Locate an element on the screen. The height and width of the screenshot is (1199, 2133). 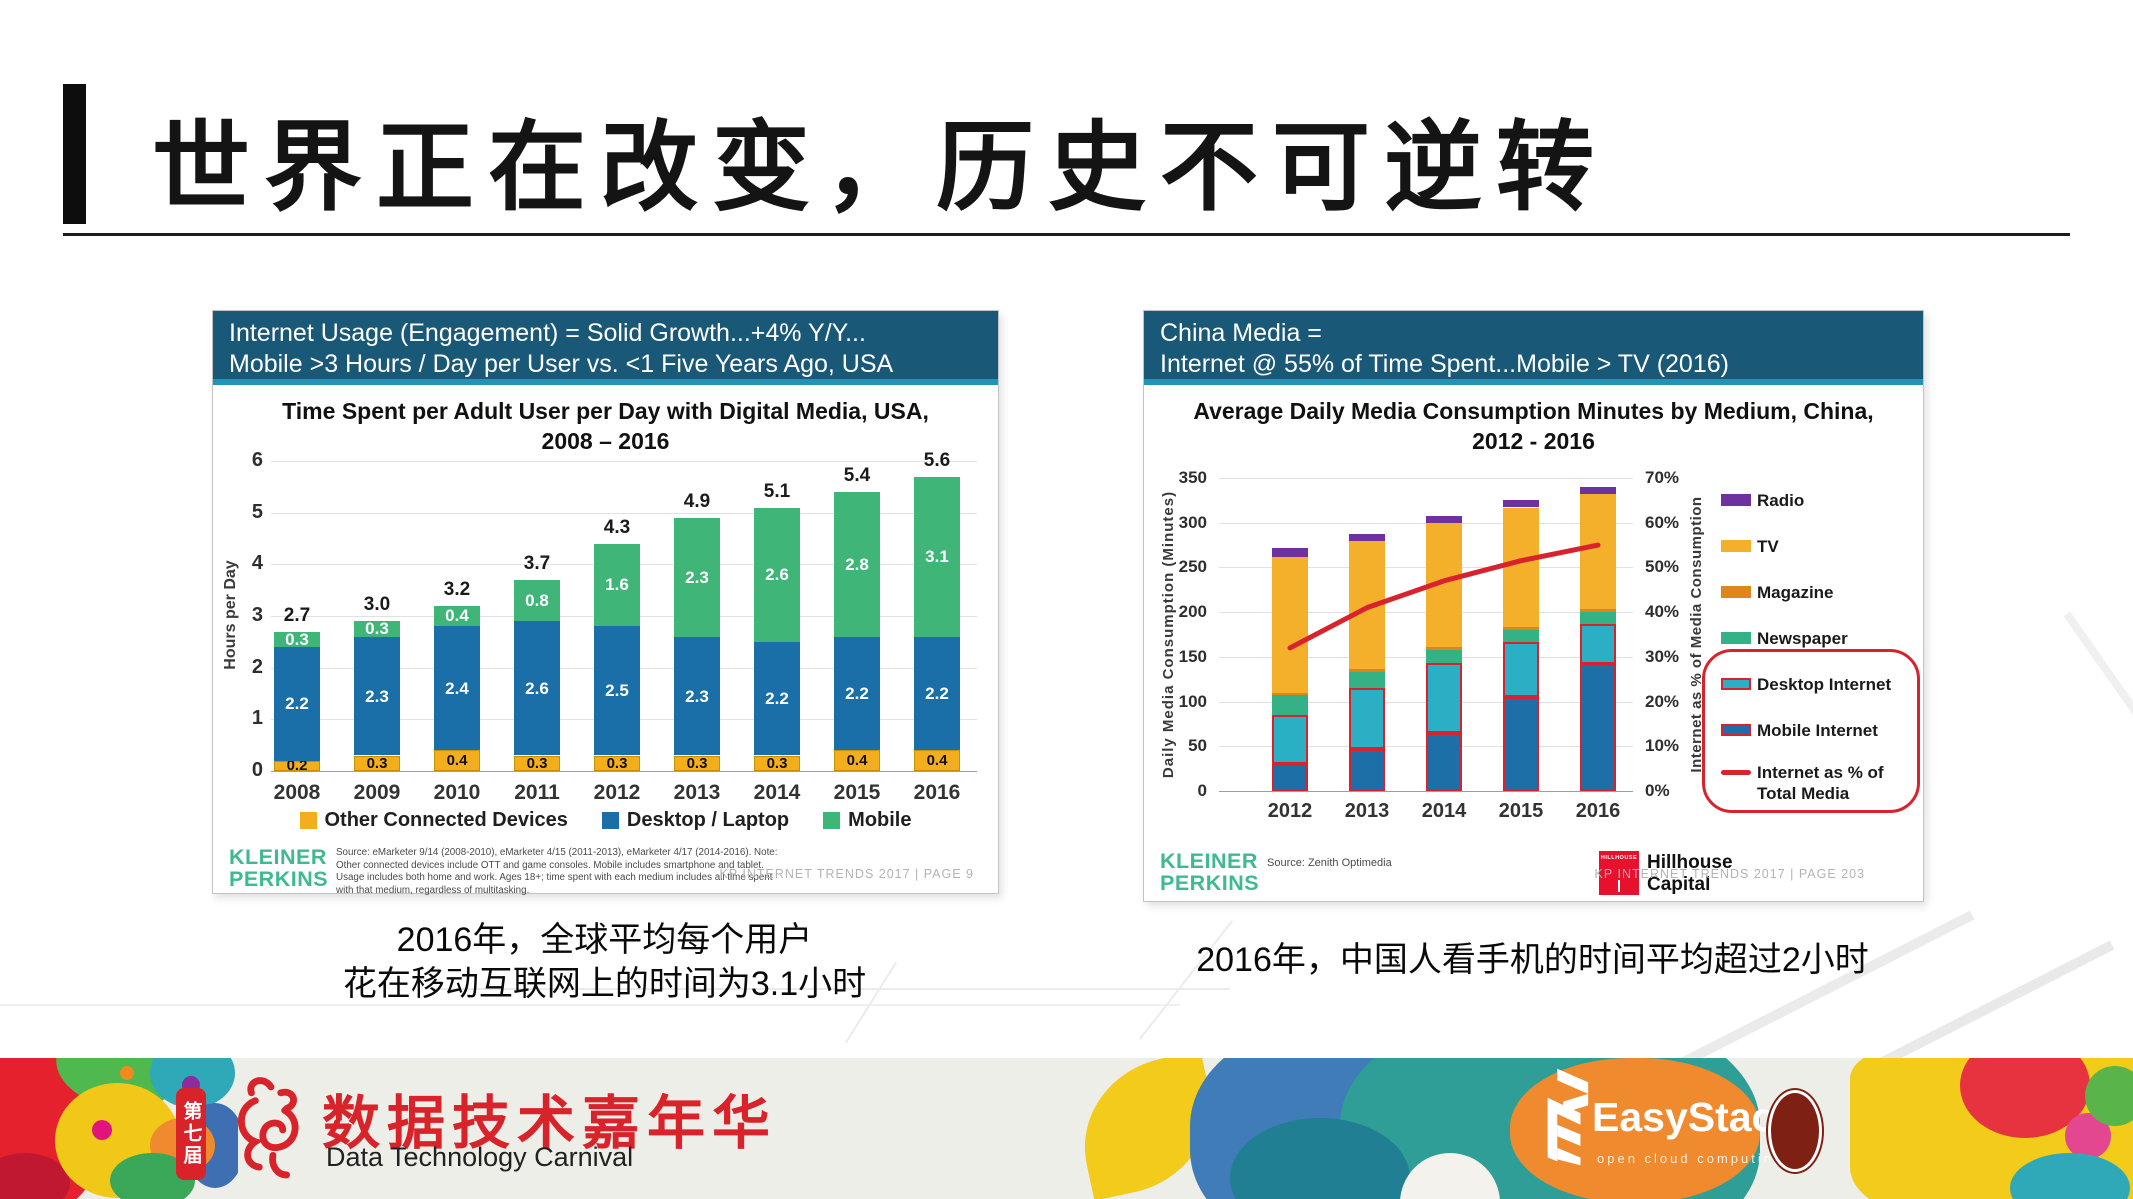
footer-band: 第七届 数据技术嘉年华 Data Technology Carnival is located at coordinates (1066, 1128).